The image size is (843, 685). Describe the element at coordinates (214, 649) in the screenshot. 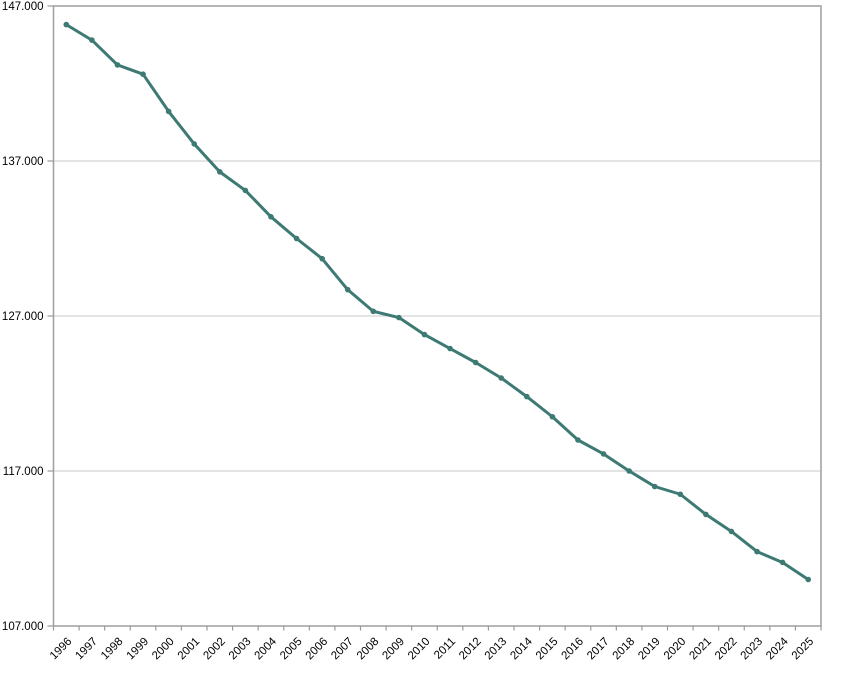

I see `x-axis-label: 2002` at that location.